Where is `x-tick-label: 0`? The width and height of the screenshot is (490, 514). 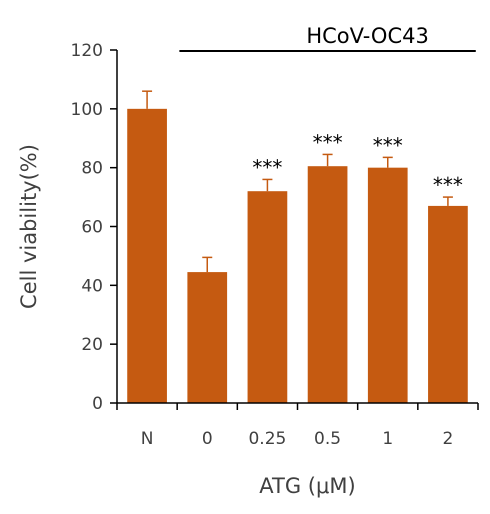
x-tick-label: 0 is located at coordinates (207, 439).